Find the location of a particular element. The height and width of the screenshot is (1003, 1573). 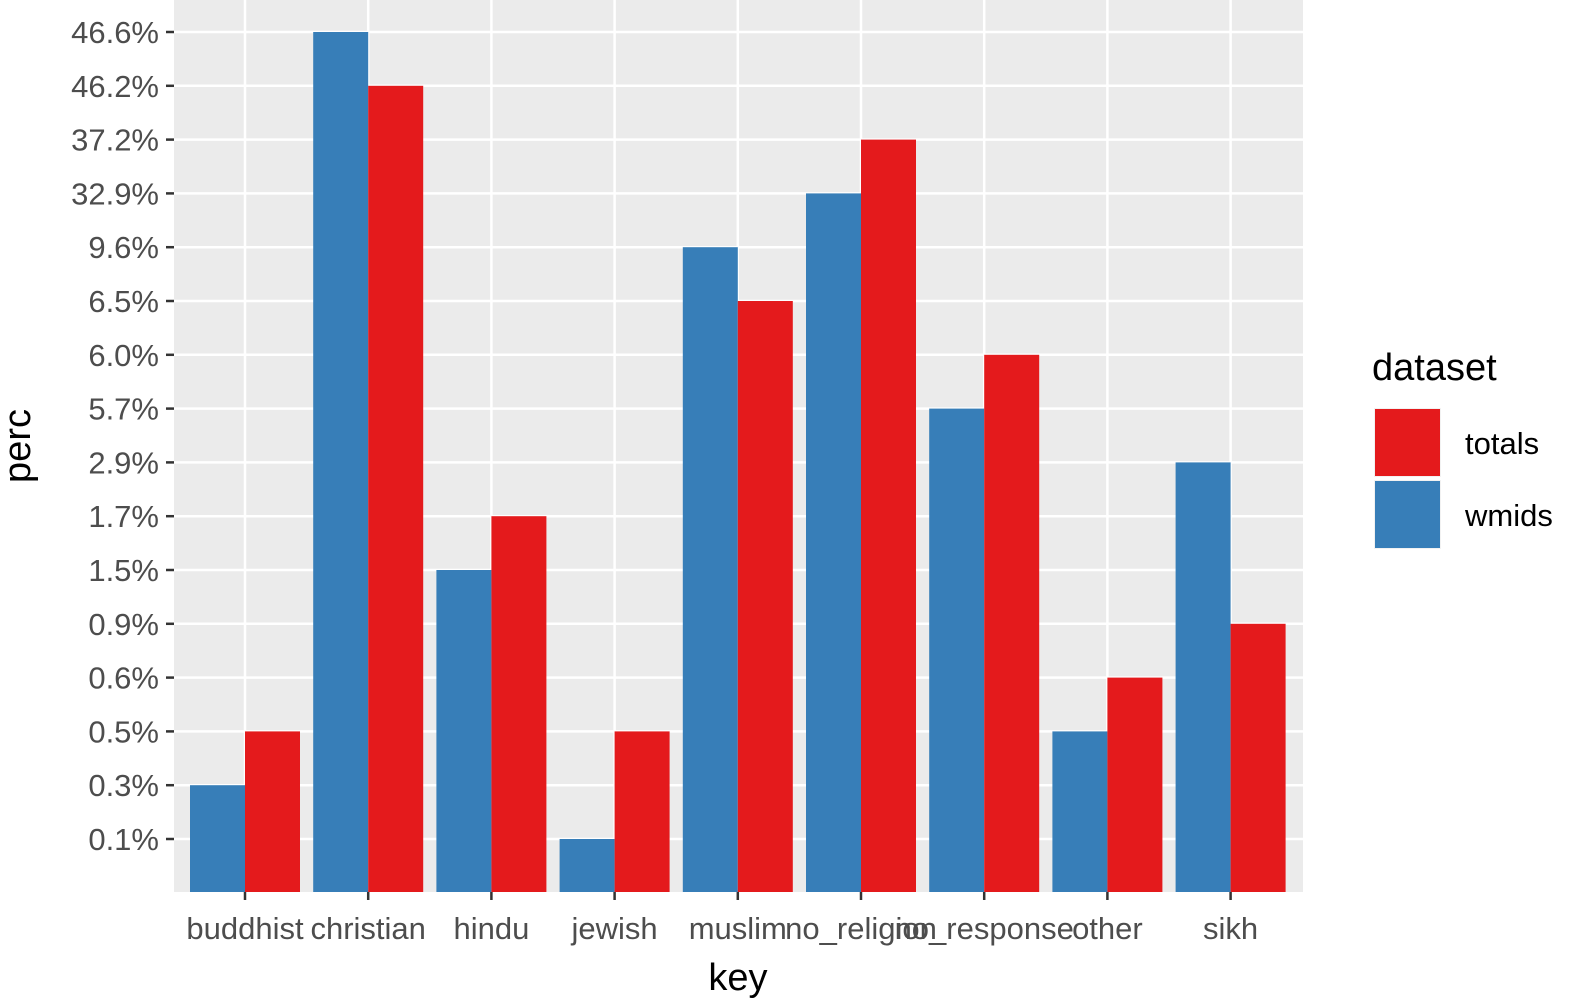

legend-label-totals: totals is located at coordinates (1502, 443).